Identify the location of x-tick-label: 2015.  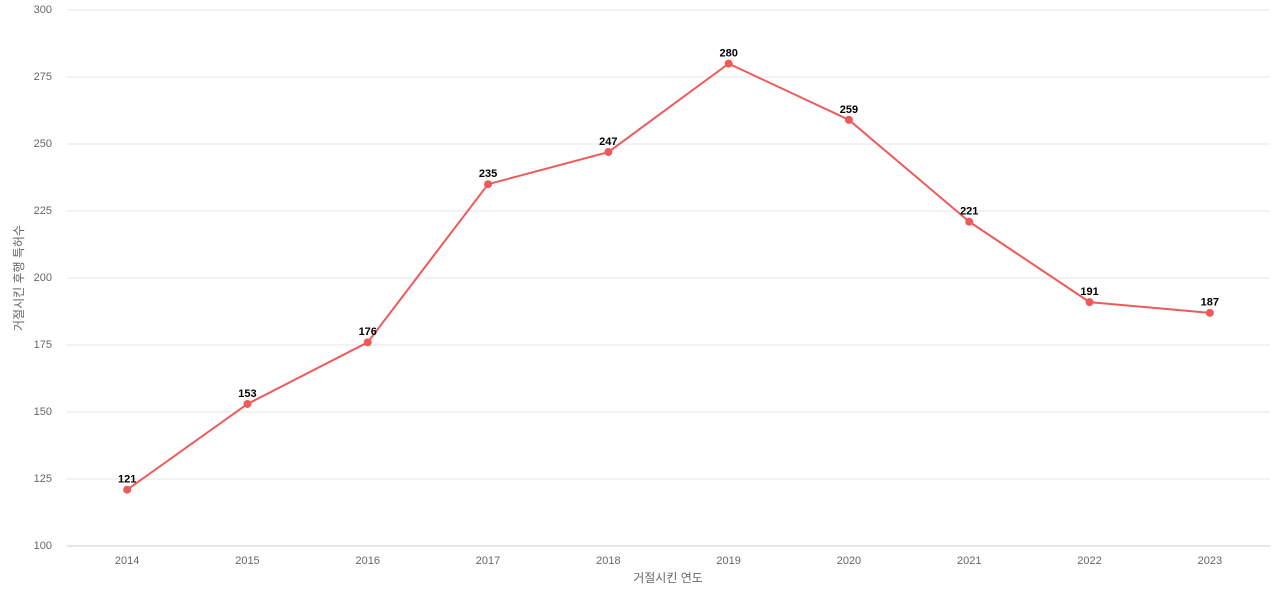
(247, 561).